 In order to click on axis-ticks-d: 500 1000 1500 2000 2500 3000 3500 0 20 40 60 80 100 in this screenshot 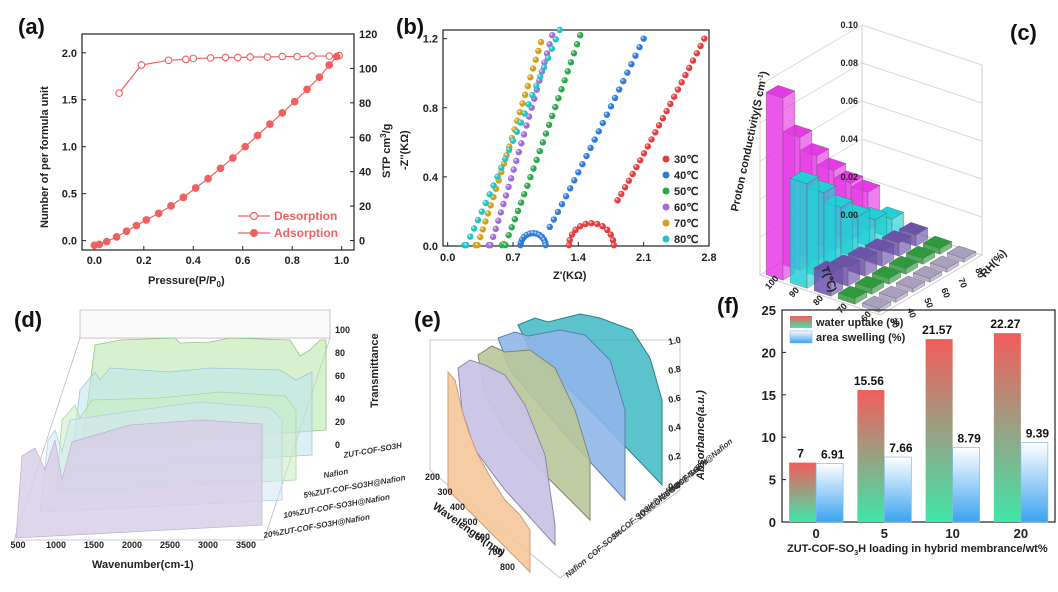, I will do `click(180, 437)`.